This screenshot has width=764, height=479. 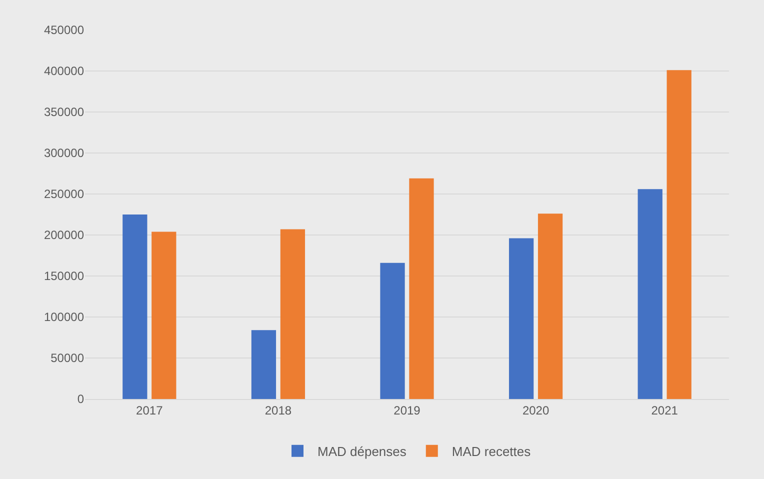 I want to click on y-tick-label: 450000, so click(x=64, y=30).